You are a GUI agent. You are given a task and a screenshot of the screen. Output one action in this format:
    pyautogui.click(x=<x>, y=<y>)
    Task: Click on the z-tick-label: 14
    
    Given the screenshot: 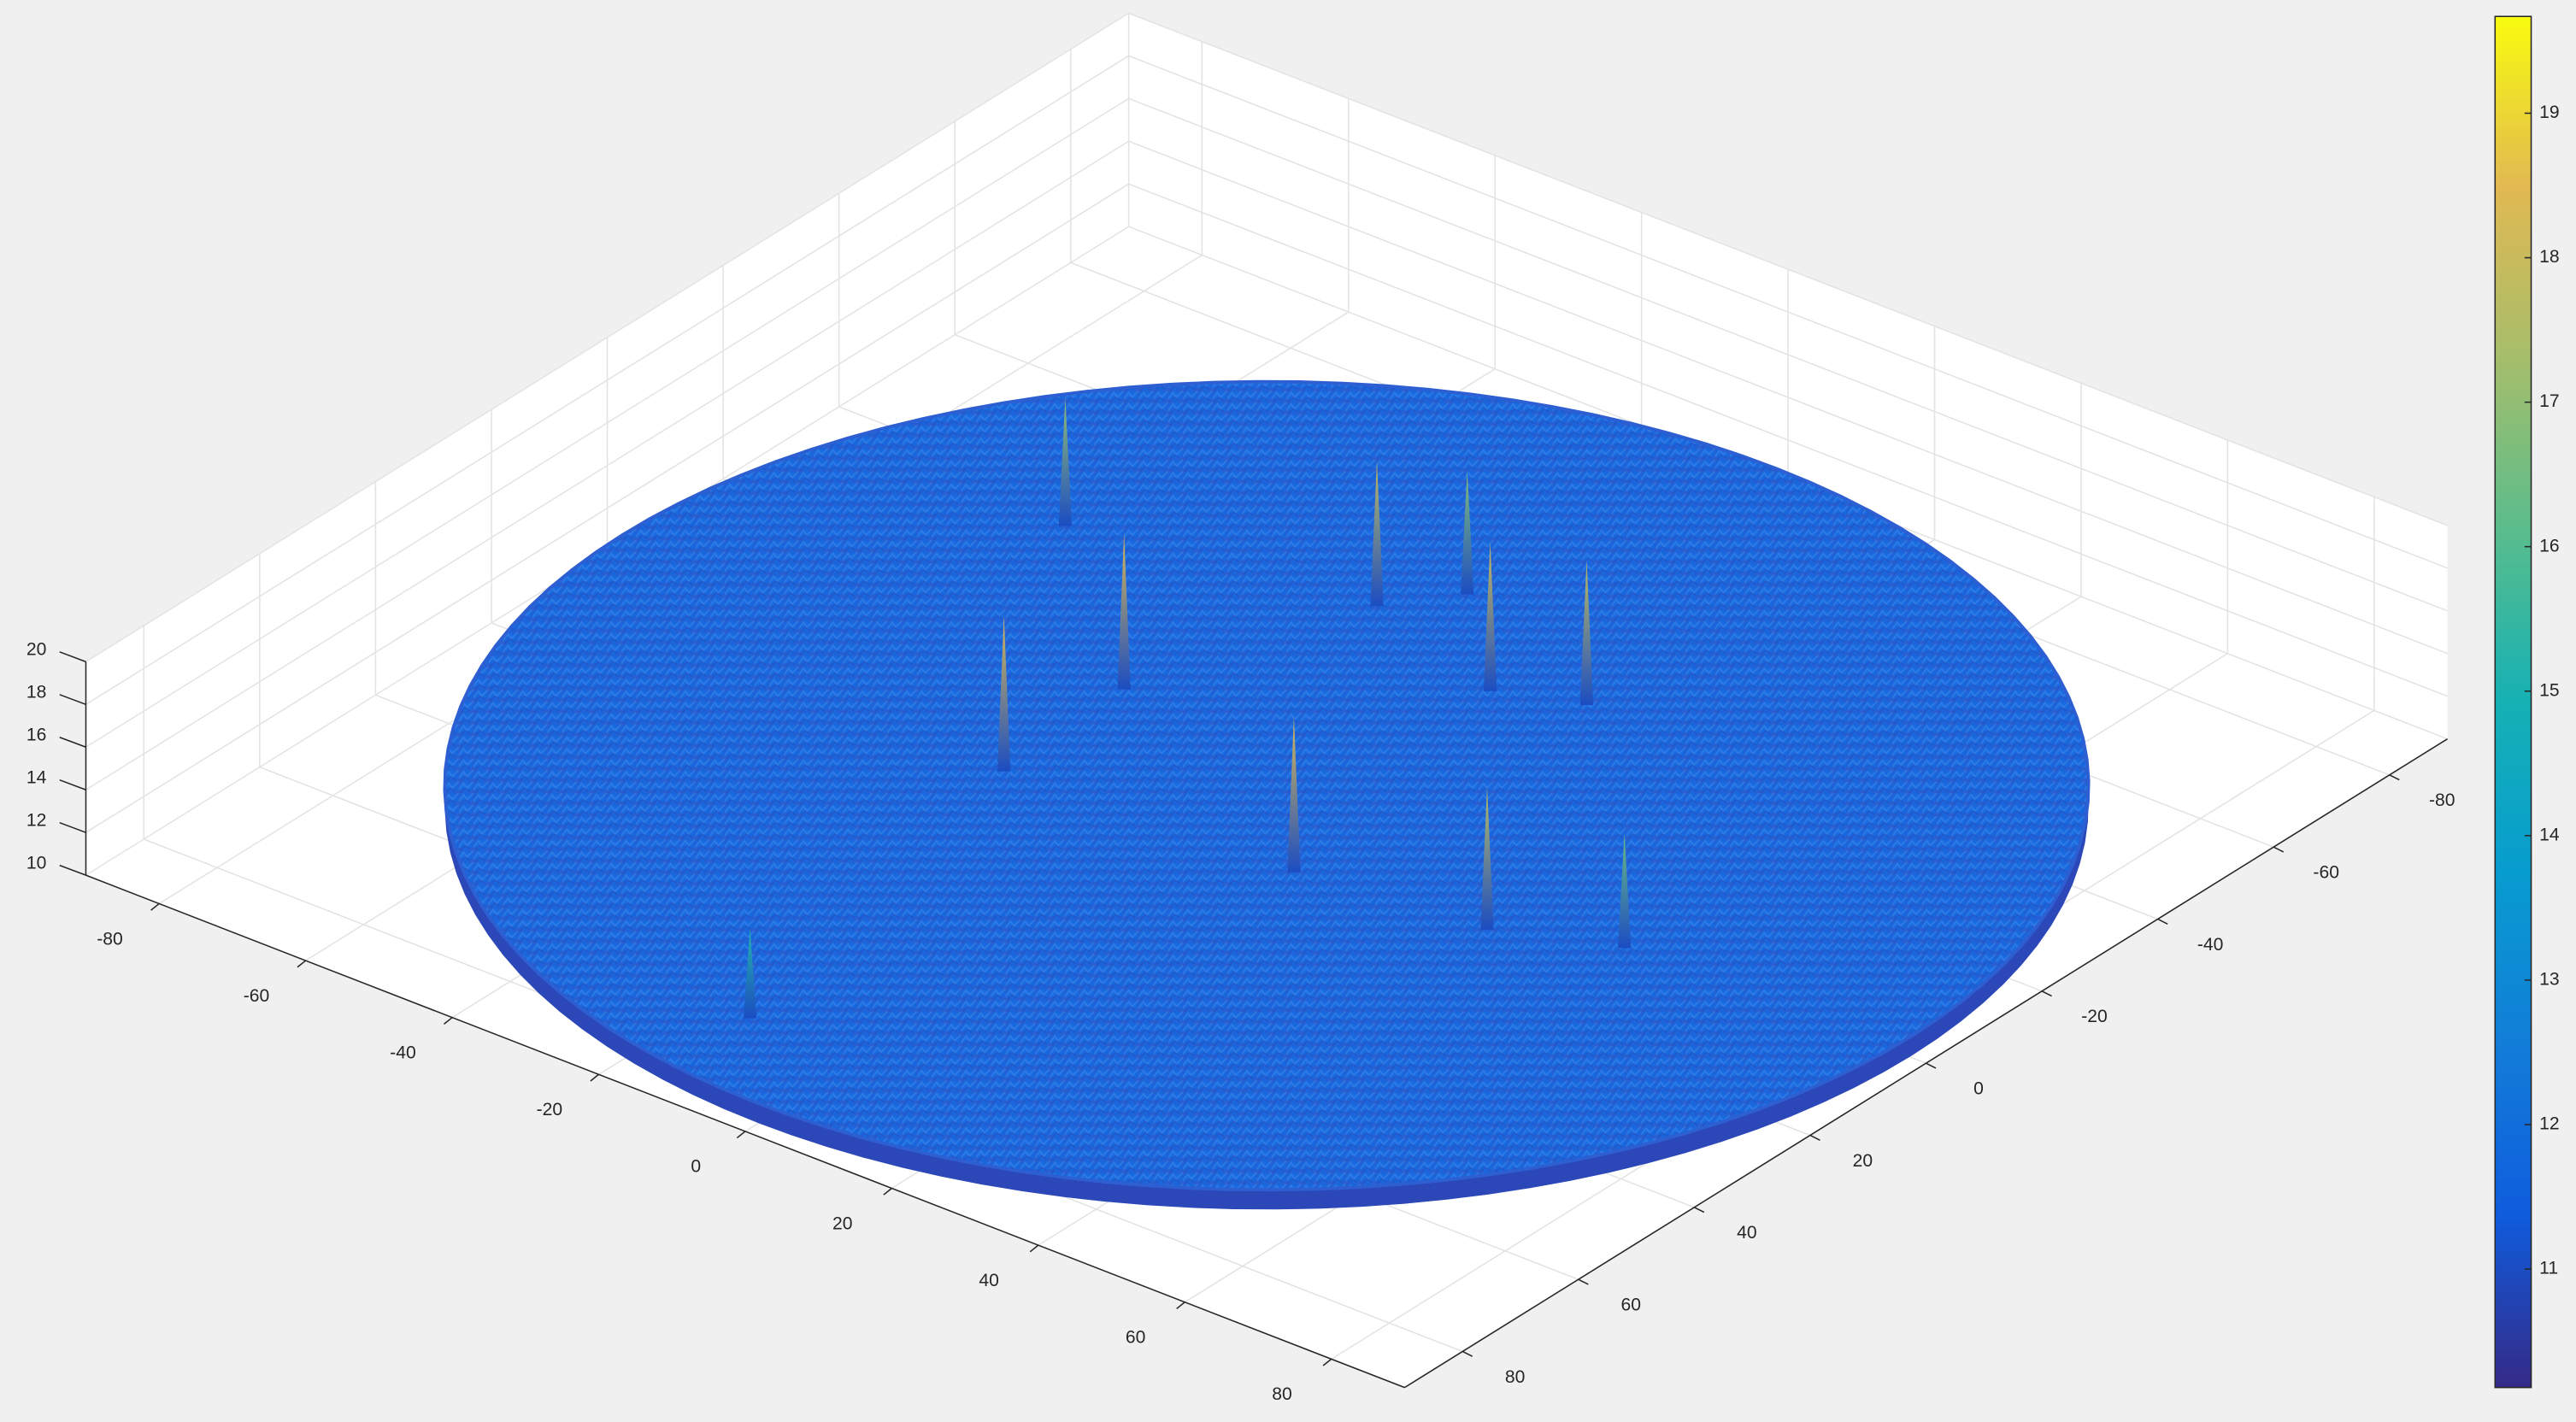 What is the action you would take?
    pyautogui.click(x=36, y=777)
    